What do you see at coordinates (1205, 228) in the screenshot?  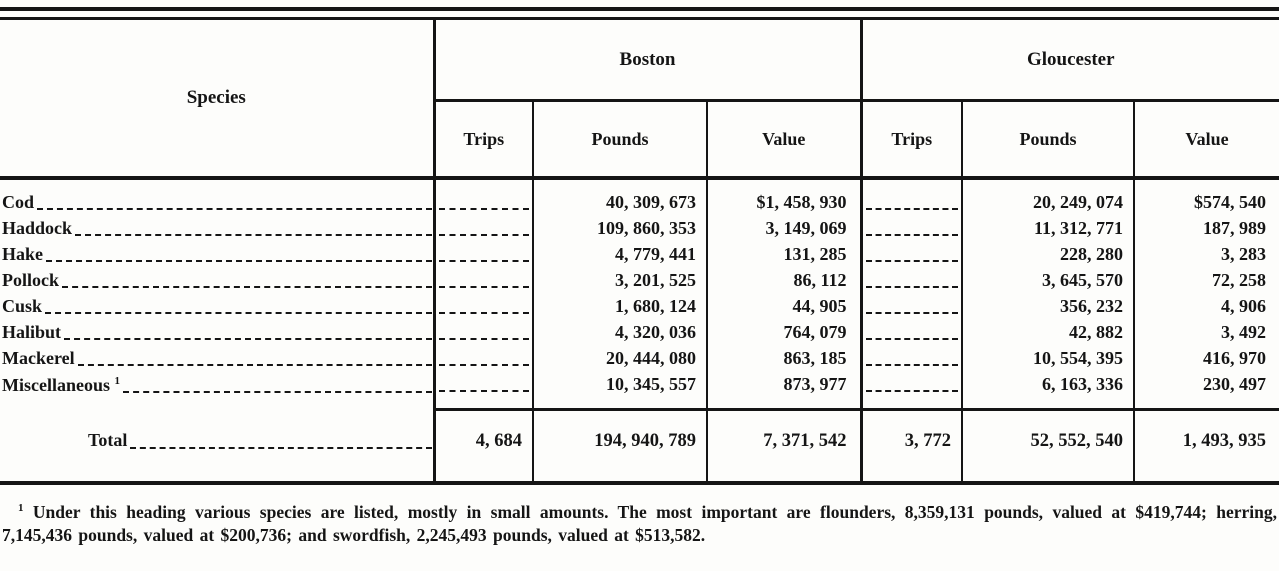 I see `gloucester-value-cell: 187, 989` at bounding box center [1205, 228].